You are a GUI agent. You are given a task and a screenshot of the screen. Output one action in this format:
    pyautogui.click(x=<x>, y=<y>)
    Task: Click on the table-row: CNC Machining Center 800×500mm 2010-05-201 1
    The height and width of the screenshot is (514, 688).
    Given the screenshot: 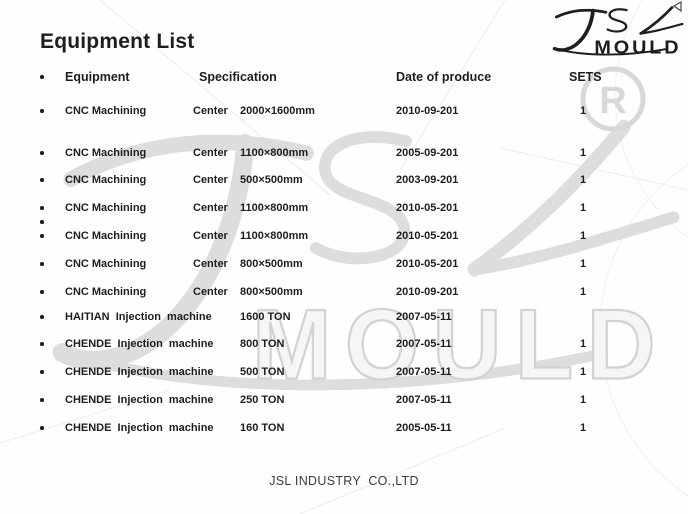 What is the action you would take?
    pyautogui.click(x=344, y=264)
    